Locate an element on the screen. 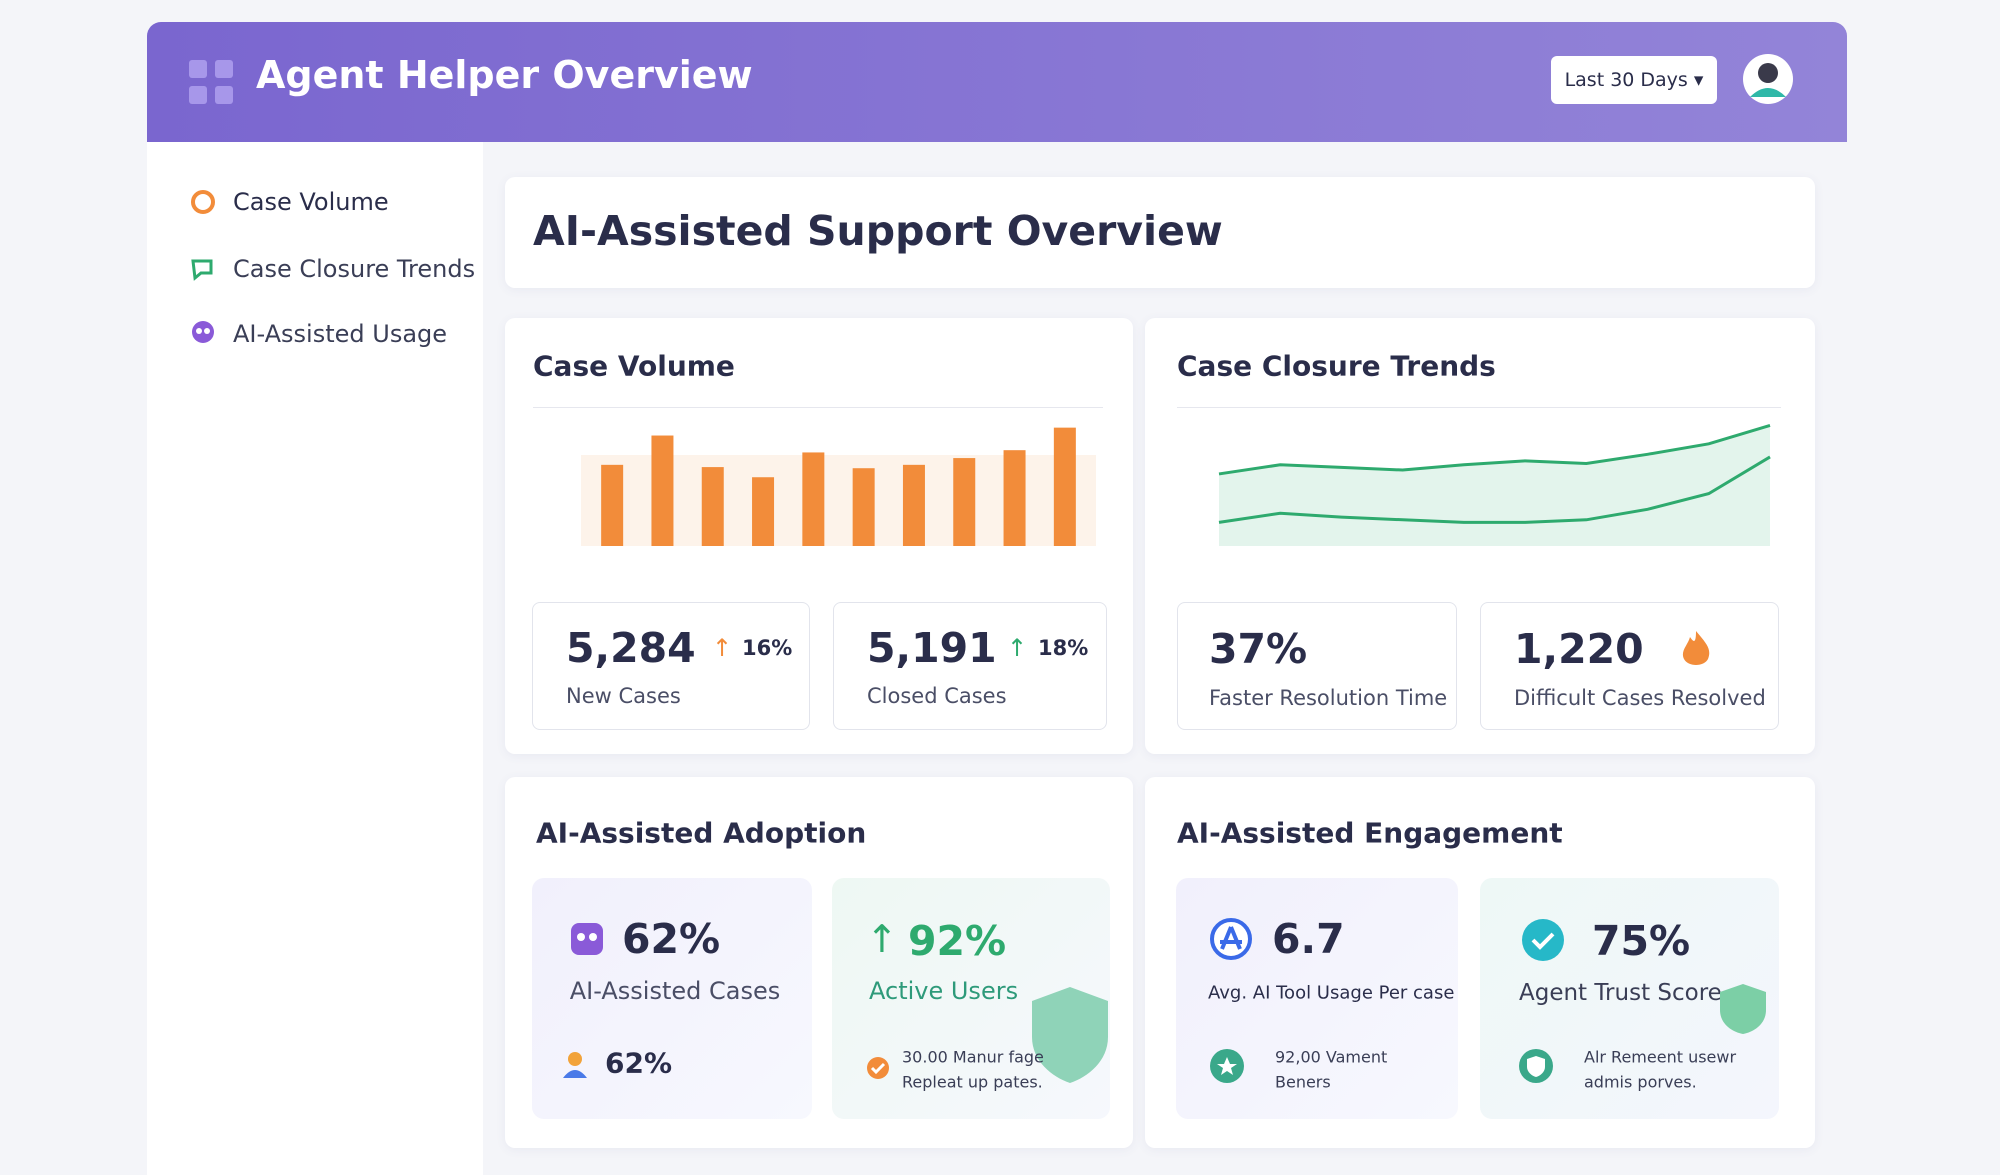 Image resolution: width=2000 pixels, height=1175 pixels. metric-value: 62% is located at coordinates (671, 939).